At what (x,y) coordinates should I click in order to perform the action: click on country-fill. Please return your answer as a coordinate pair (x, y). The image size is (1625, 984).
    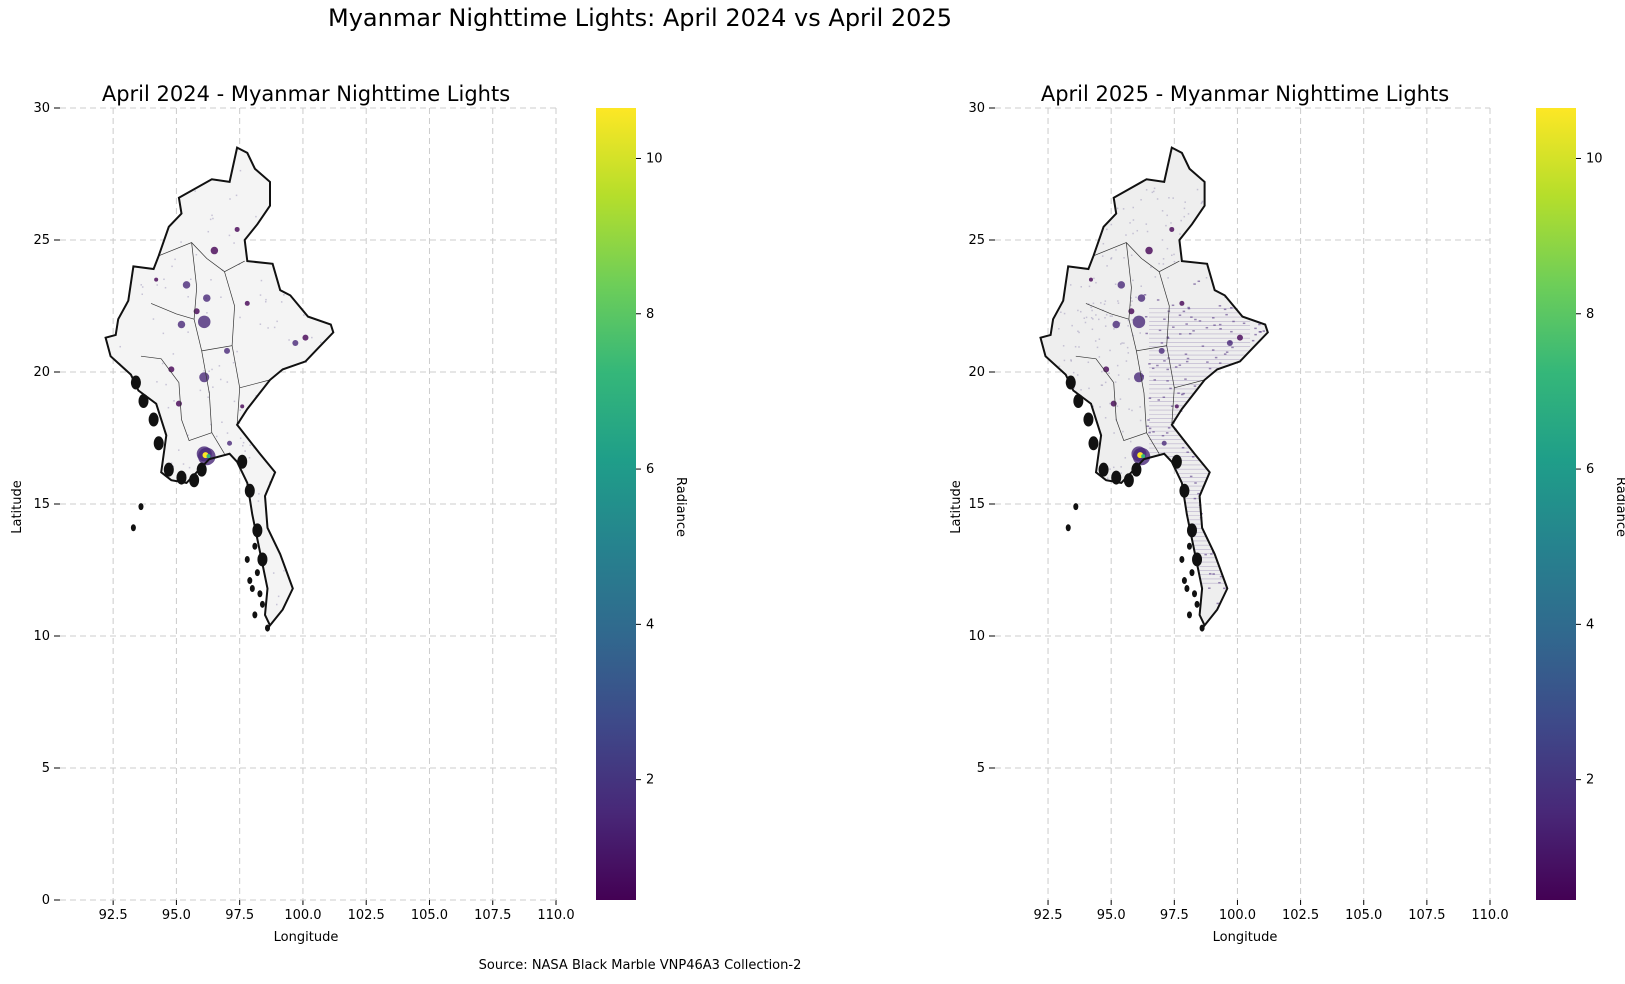
    Looking at the image, I should click on (1154, 386).